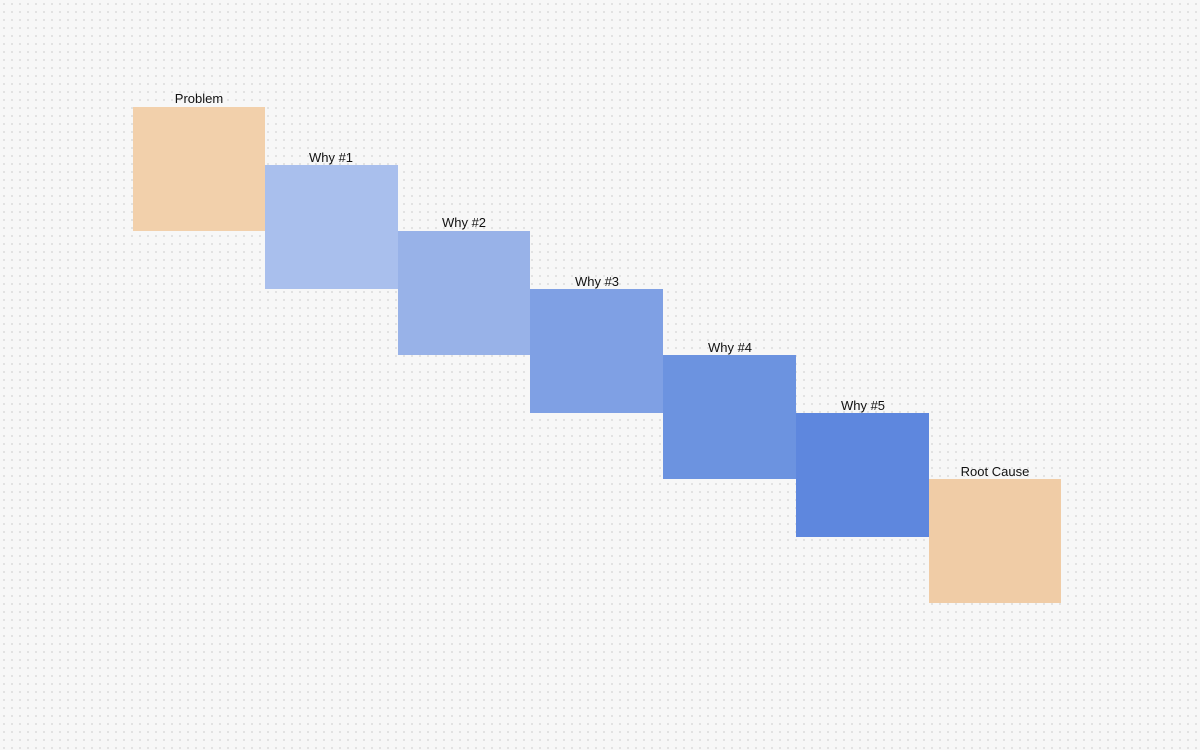 The height and width of the screenshot is (750, 1200). I want to click on node: Why #2, so click(464, 285).